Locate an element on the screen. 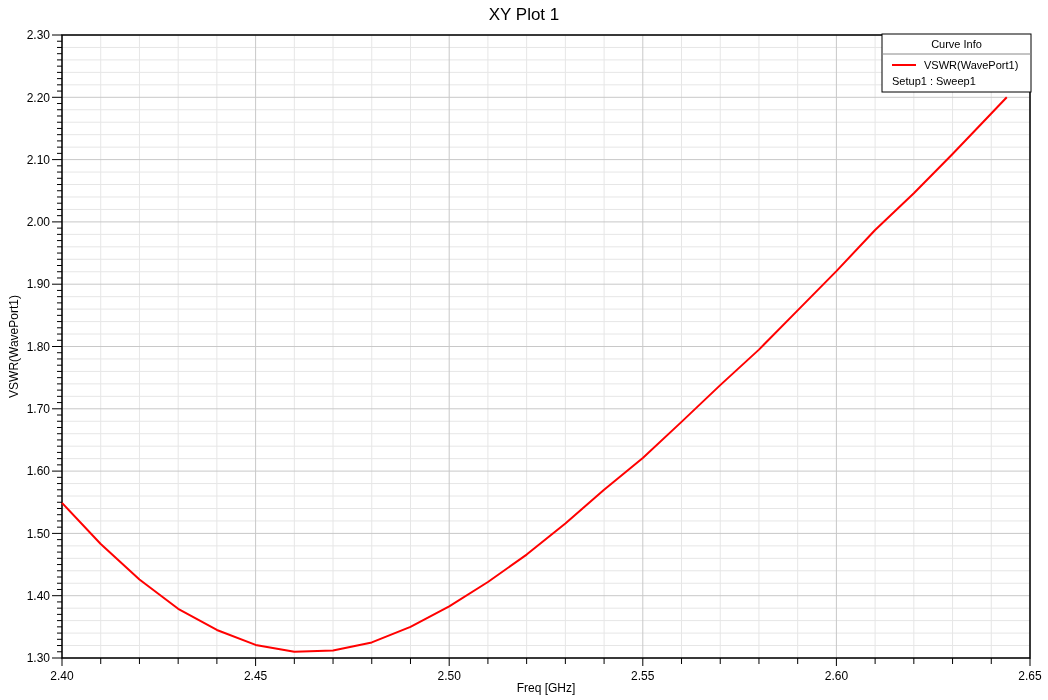 The image size is (1048, 700). y-tick-label: 1.80 is located at coordinates (38, 346).